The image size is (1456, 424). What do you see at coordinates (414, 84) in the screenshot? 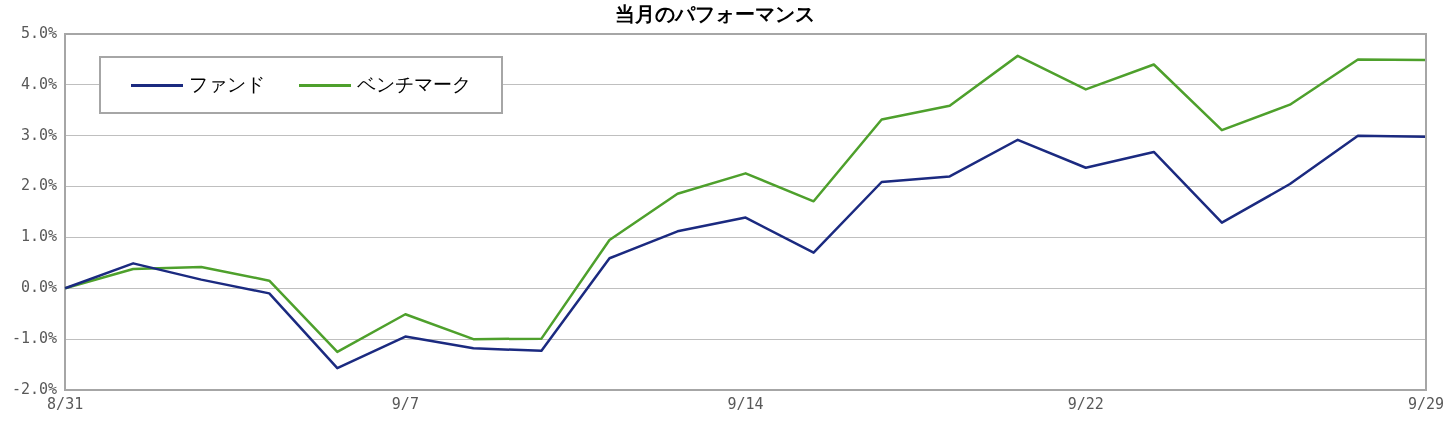
I see `legend-label: ベンチマーク` at bounding box center [414, 84].